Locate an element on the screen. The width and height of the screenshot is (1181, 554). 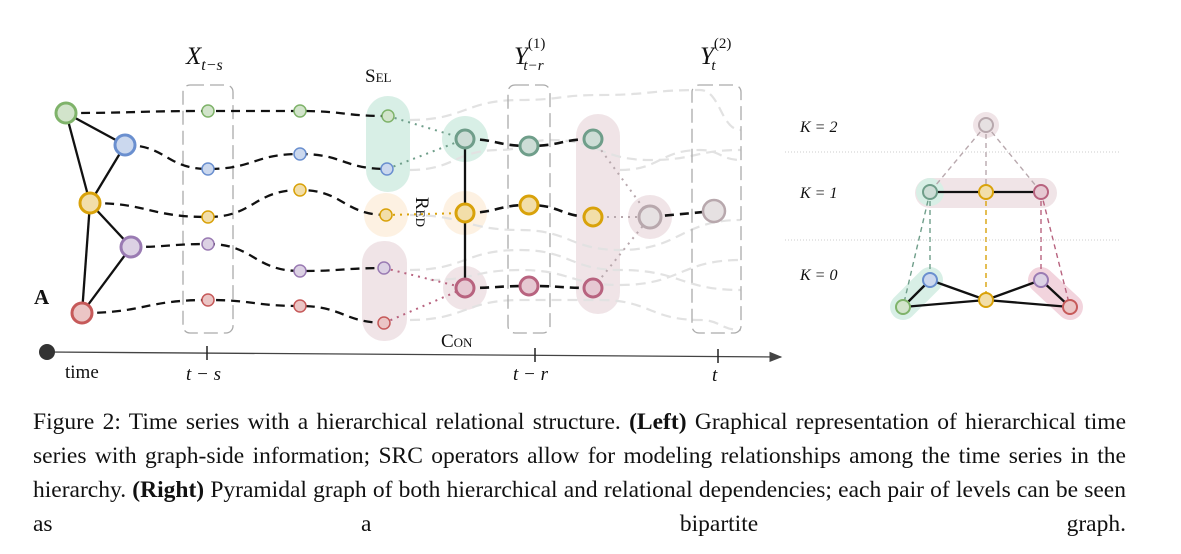
adjacency-label: A is located at coordinates (42, 297).